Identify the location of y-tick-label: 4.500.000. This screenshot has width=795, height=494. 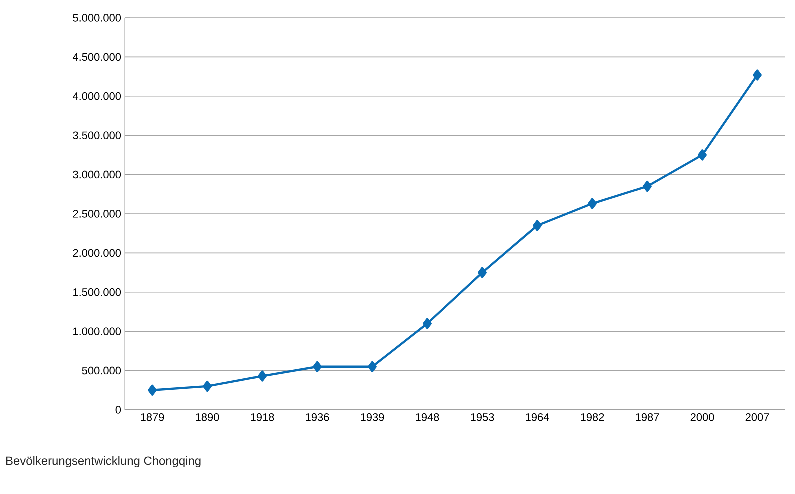
(97, 57).